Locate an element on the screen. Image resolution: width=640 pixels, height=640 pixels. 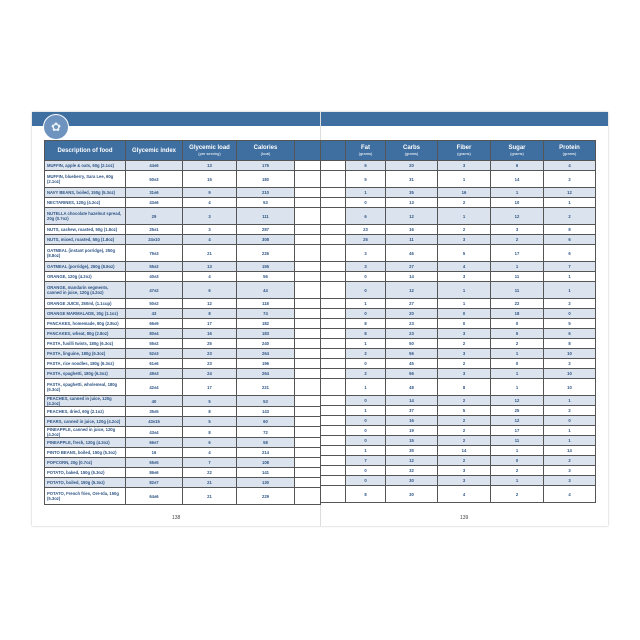
calories-cell: 210 is located at coordinates (265, 192).